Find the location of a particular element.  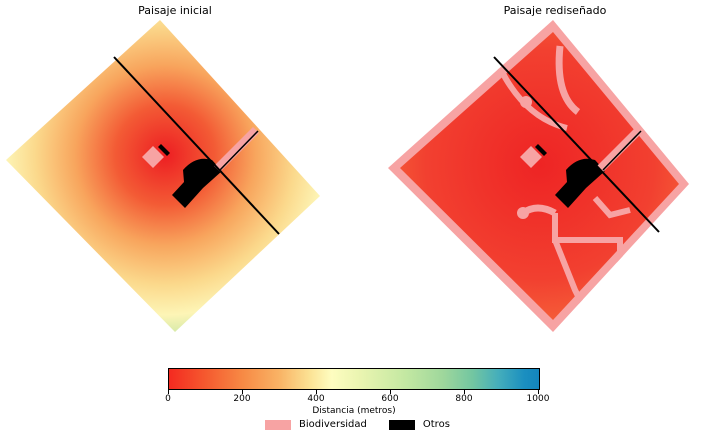

redesigned-road is located at coordinates (576, 144).